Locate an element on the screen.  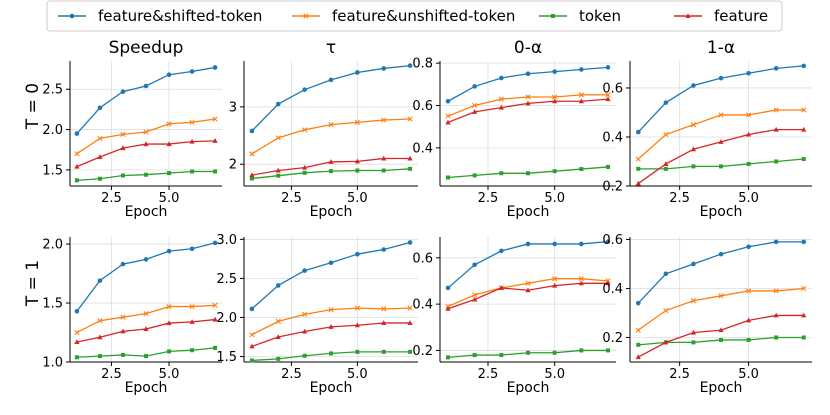
x-tick-label-0: 2.5 is located at coordinates (291, 374).